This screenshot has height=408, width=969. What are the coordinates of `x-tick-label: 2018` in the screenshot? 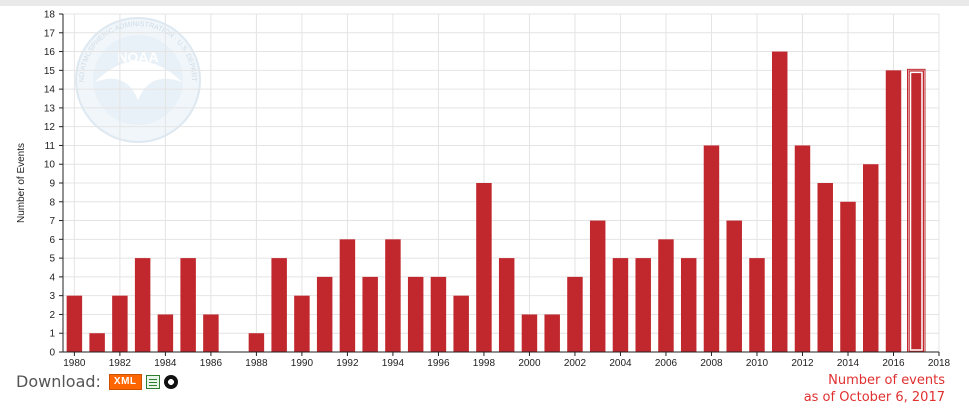 It's located at (939, 363).